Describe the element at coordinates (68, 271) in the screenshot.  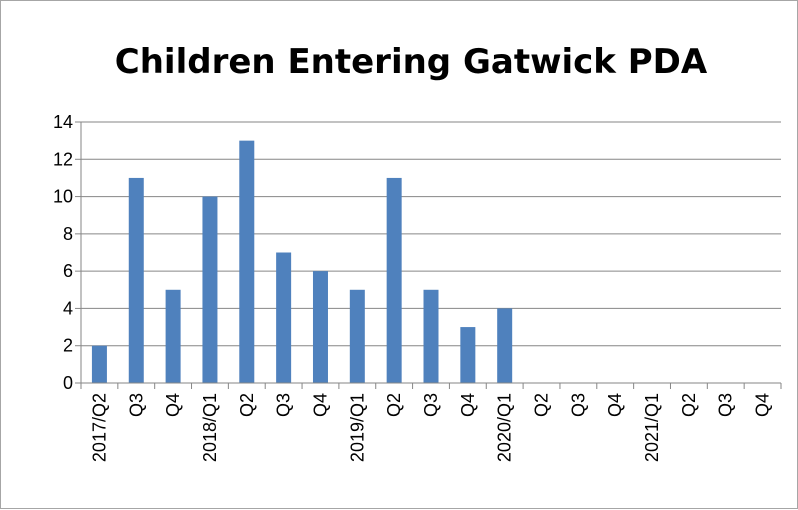
I see `y-tick-label: 6` at that location.